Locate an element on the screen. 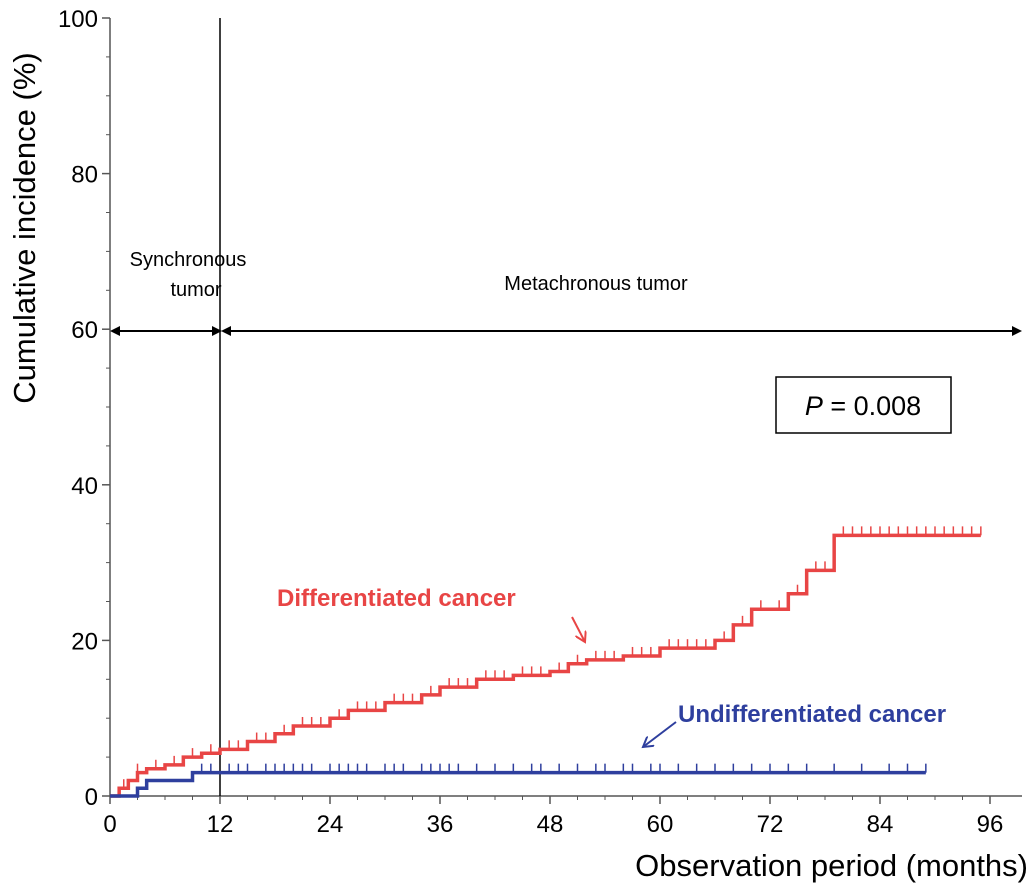 The height and width of the screenshot is (892, 1034). x-tick-label: 24 is located at coordinates (330, 824).